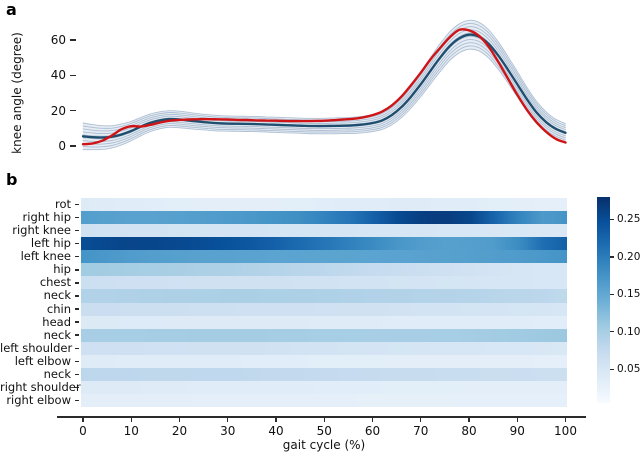  I want to click on panel-a-letter: a, so click(11, 9).